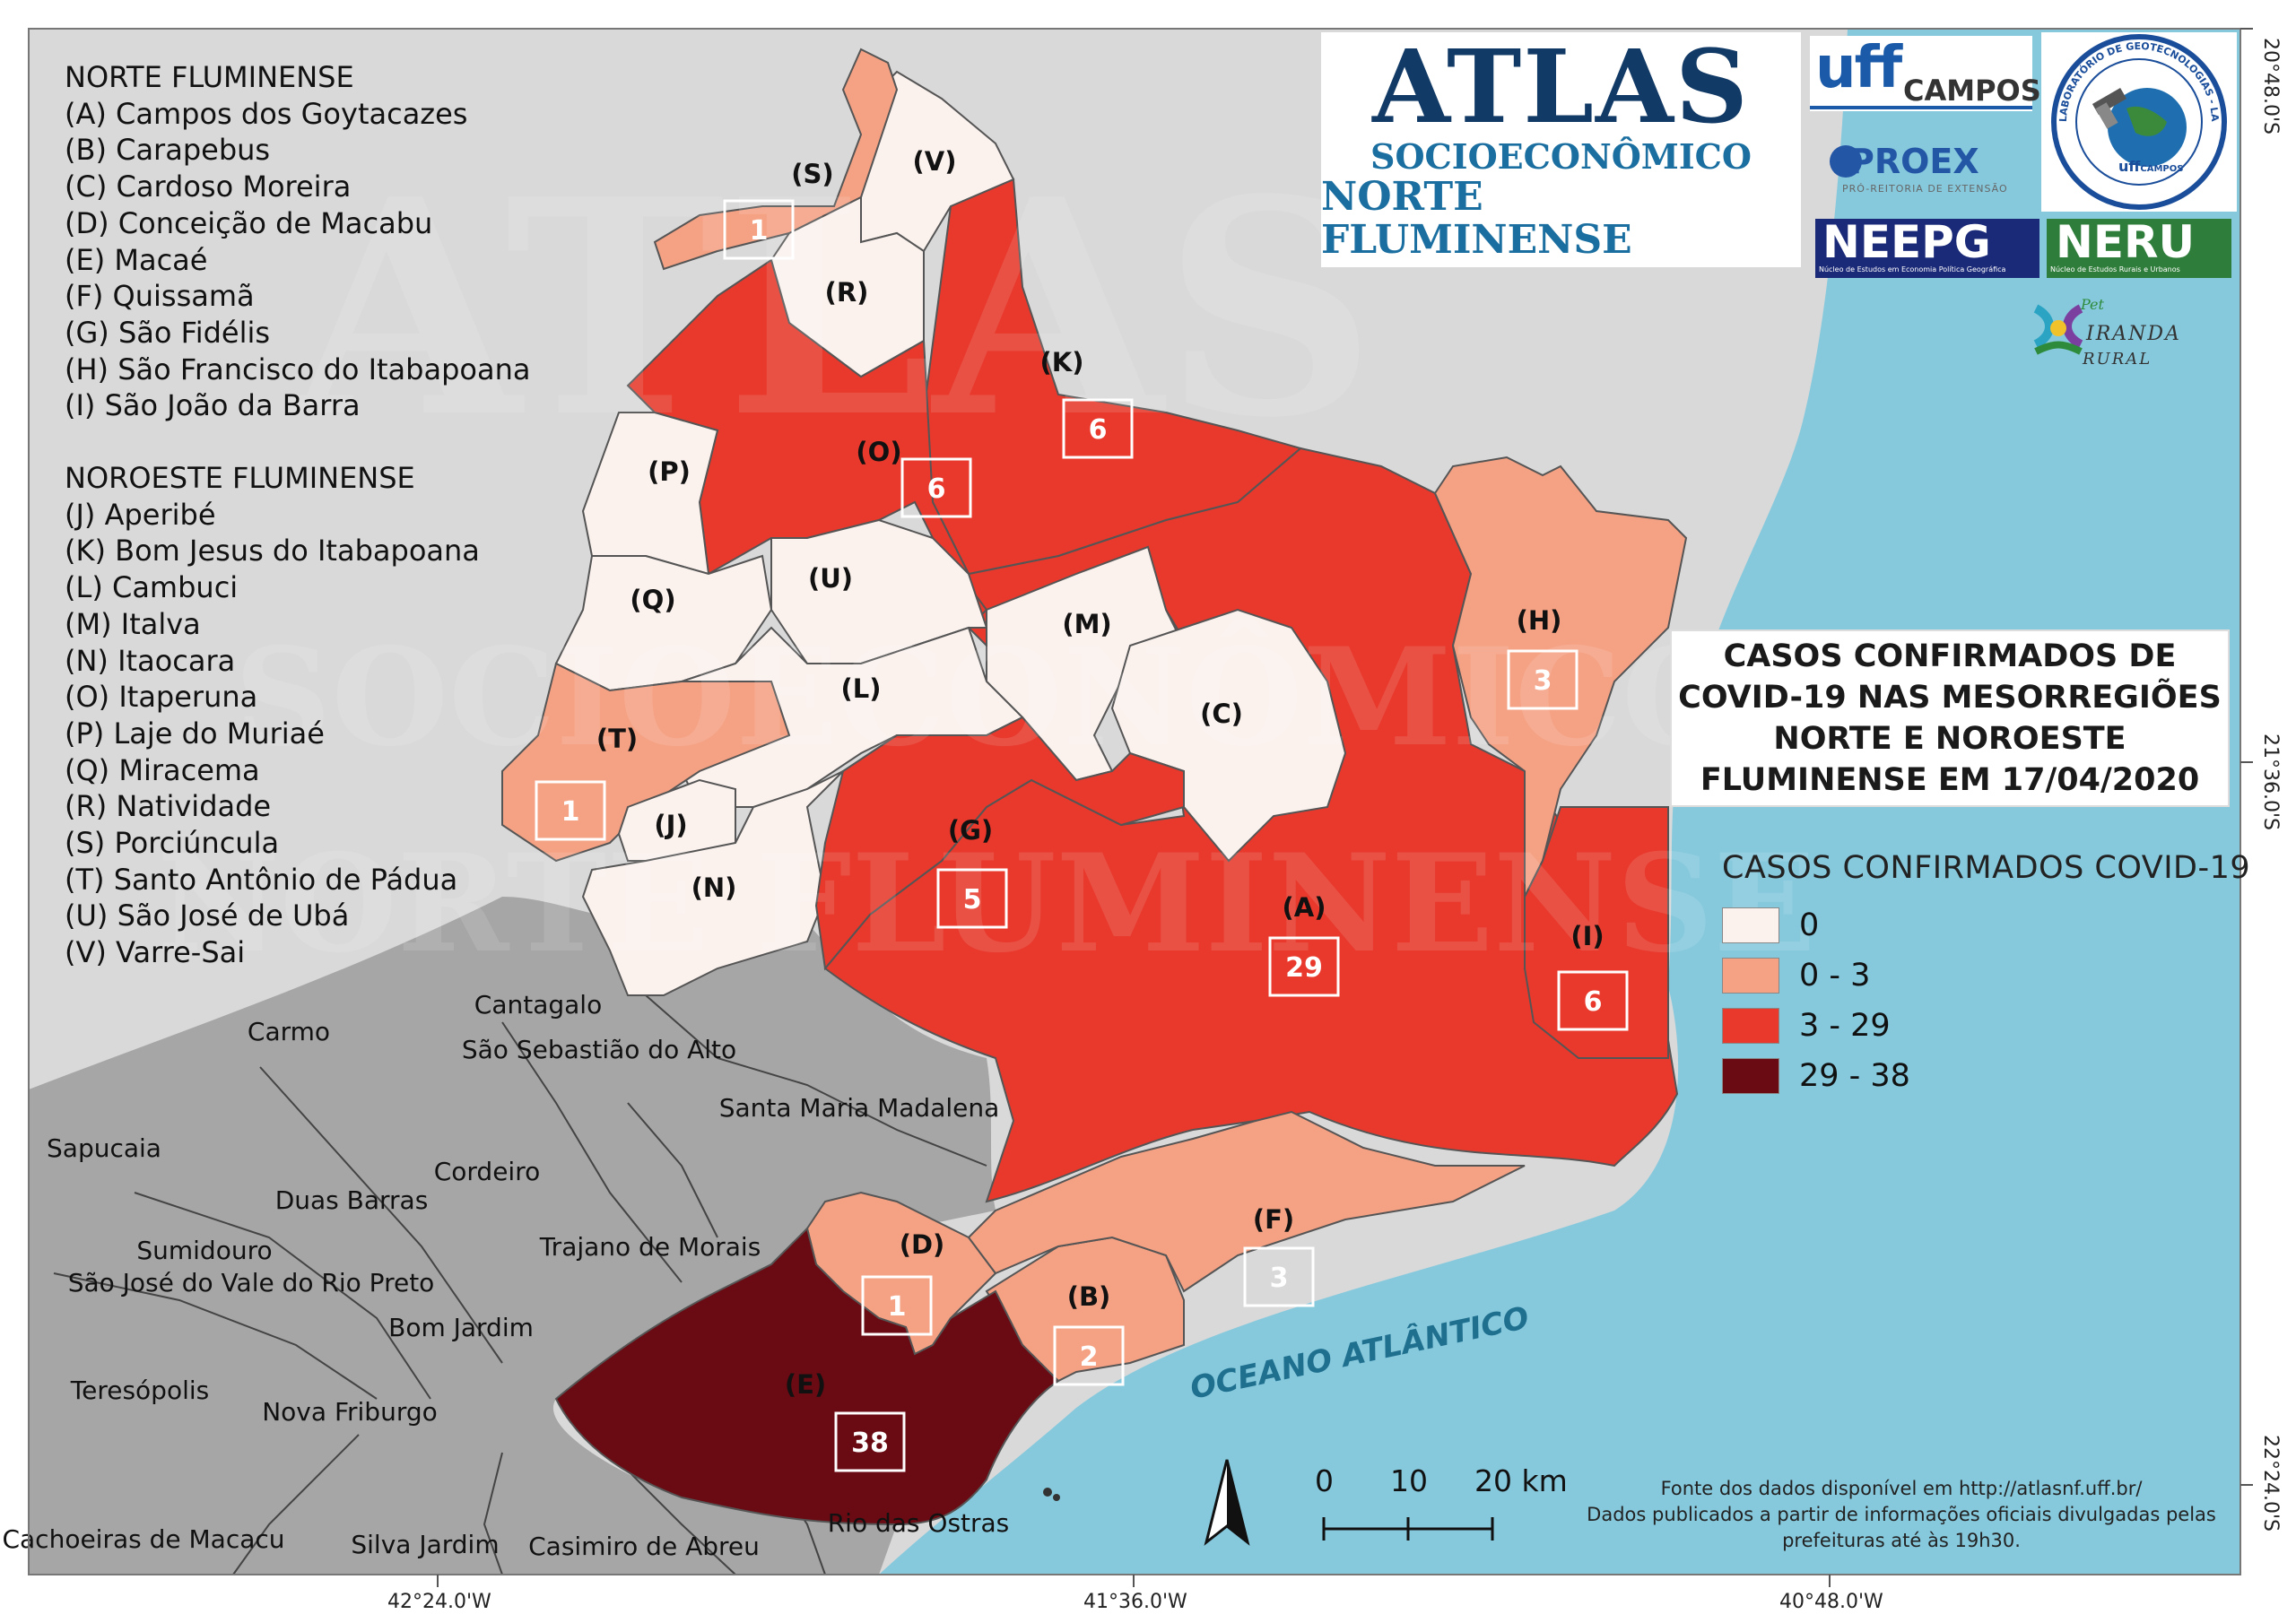  I want to click on noroeste-municipality-item: (J) Aperibé, so click(140, 514).